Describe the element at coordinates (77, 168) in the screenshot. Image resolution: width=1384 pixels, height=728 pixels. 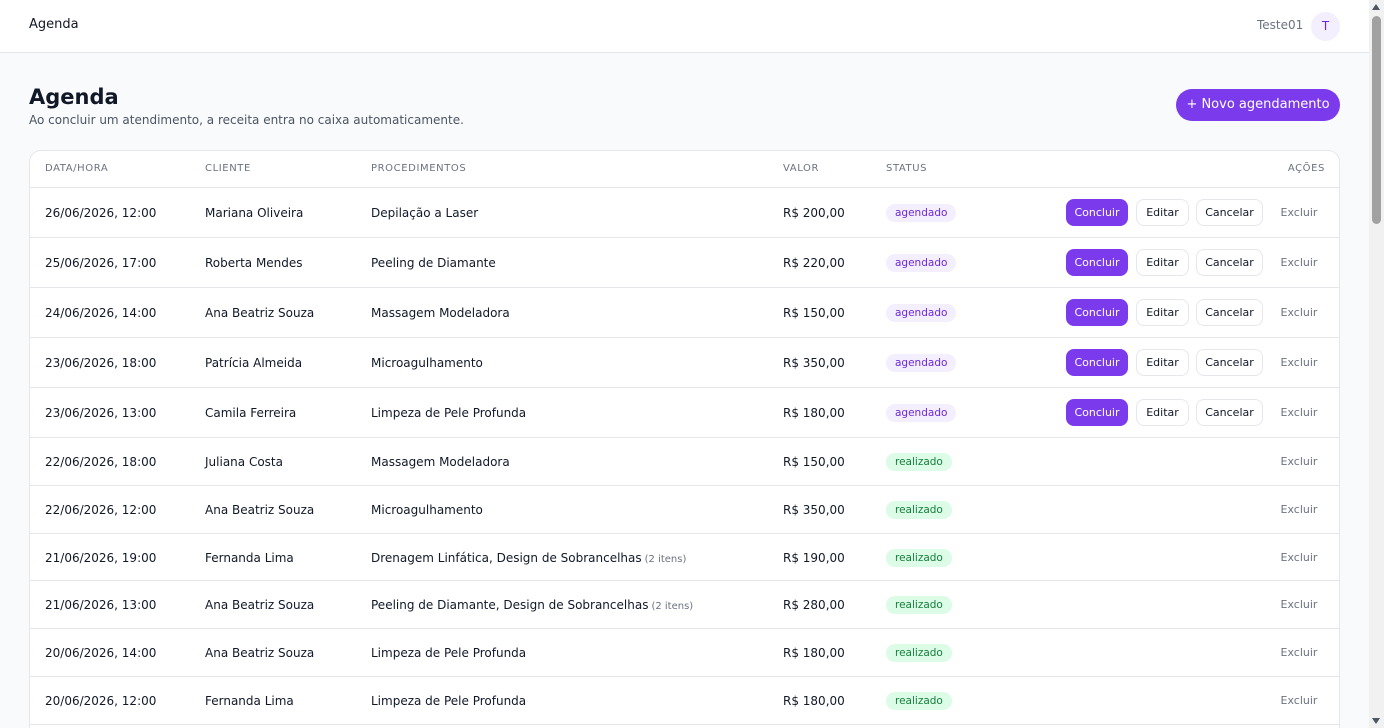
I see `column-header-datetime: DATA/HORA` at that location.